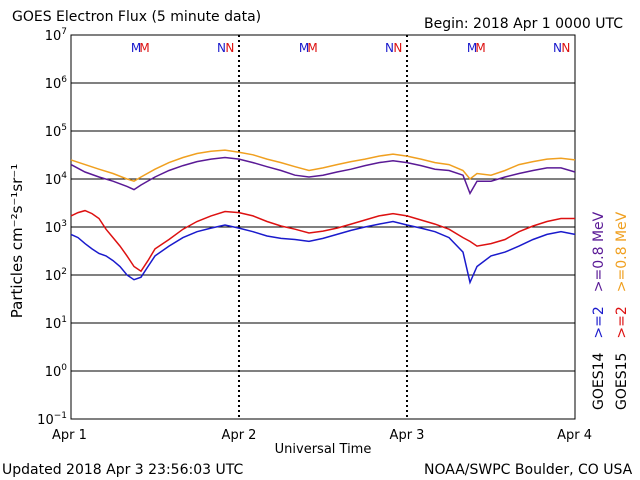  Describe the element at coordinates (56, 323) in the screenshot. I see `y-tick-label: 10¹` at that location.